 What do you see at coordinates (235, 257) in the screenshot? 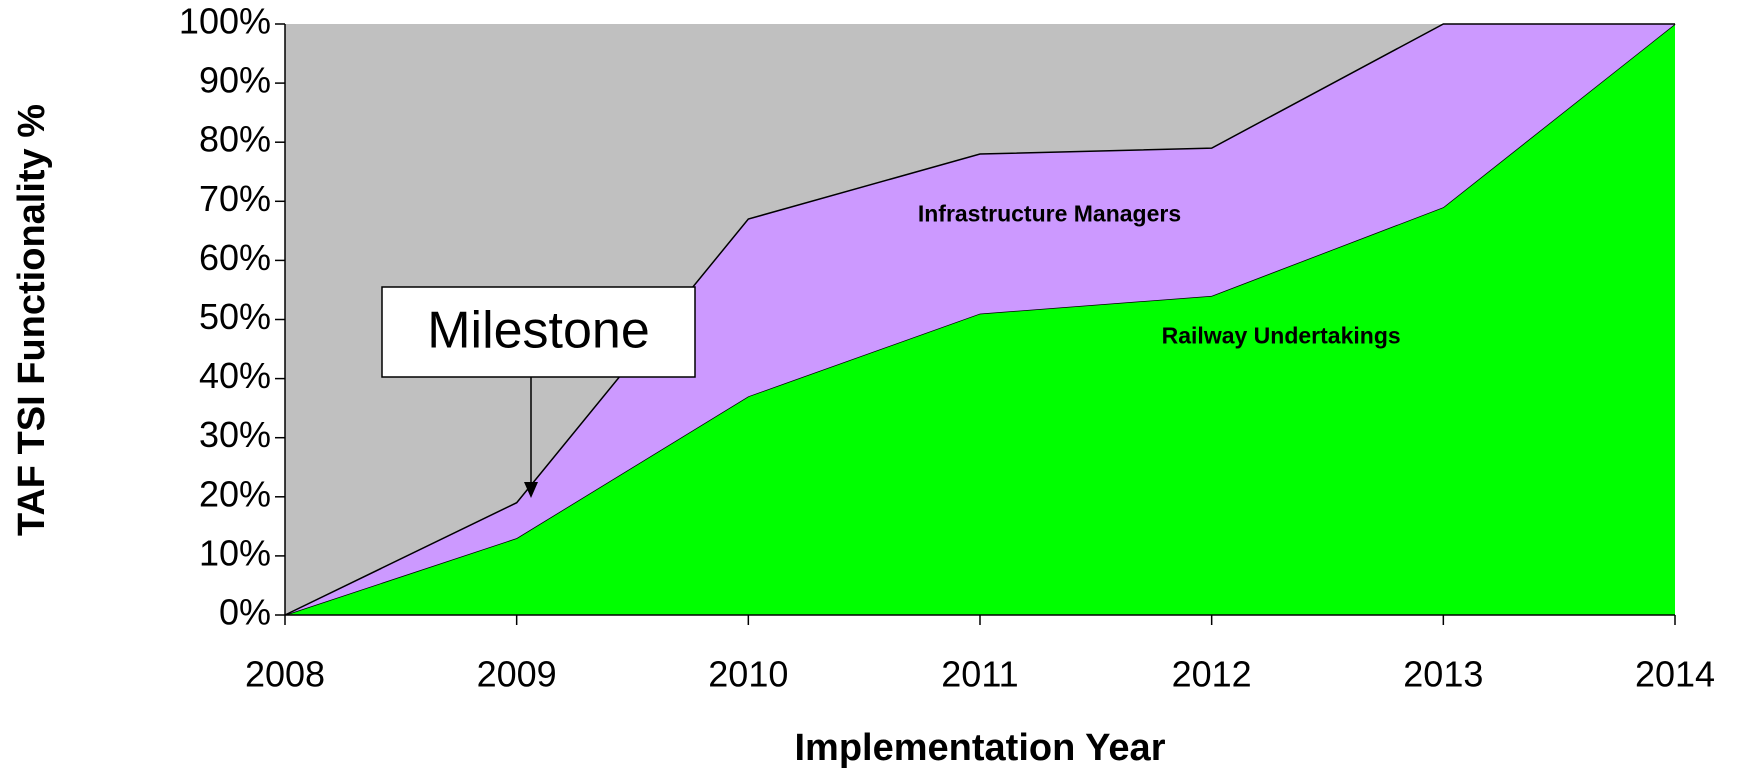
I see `y-tick-label: 60%` at bounding box center [235, 257].